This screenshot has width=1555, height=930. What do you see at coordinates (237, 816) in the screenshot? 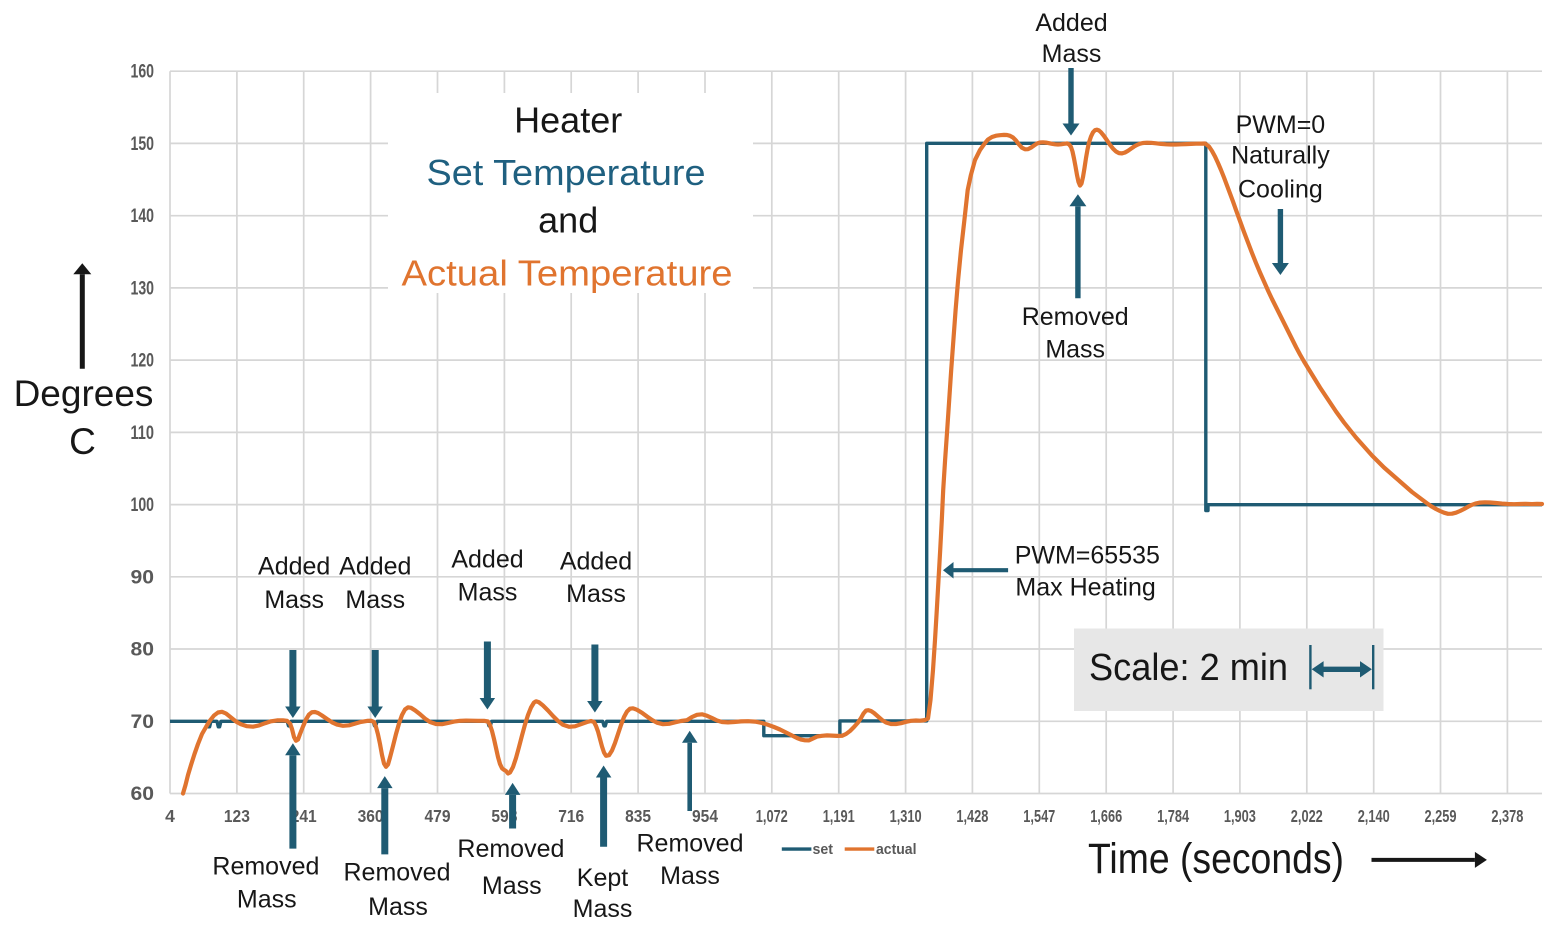
I see `svg-text: 123` at bounding box center [237, 816].